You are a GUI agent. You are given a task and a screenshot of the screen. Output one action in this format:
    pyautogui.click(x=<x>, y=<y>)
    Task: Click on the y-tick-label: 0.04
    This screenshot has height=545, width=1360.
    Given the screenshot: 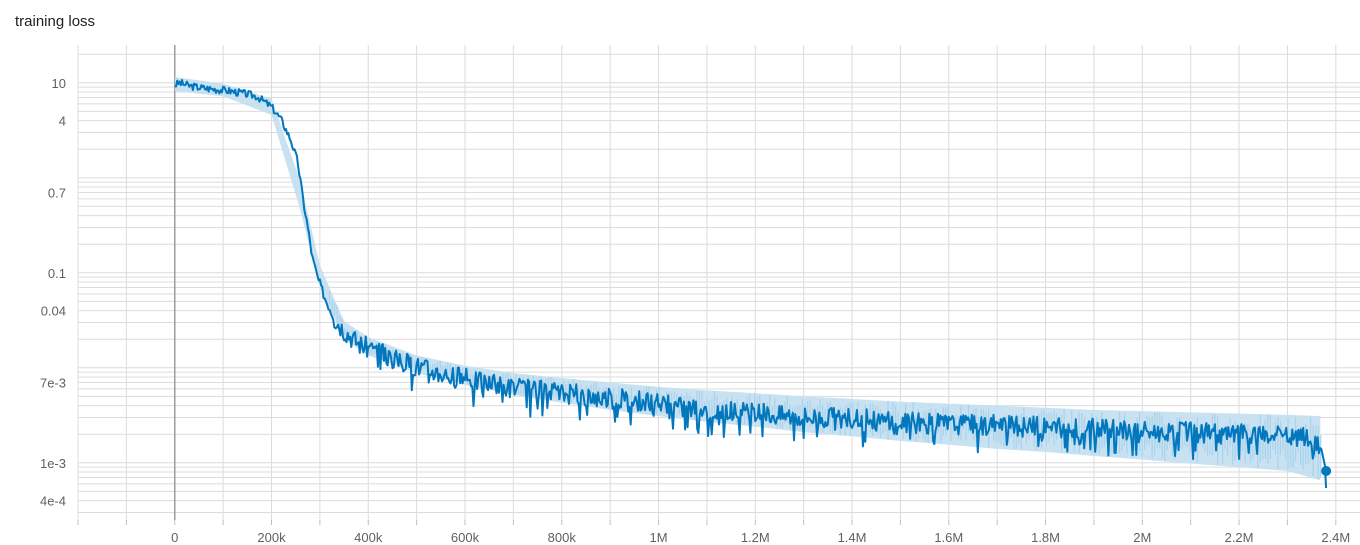 What is the action you would take?
    pyautogui.click(x=53, y=311)
    